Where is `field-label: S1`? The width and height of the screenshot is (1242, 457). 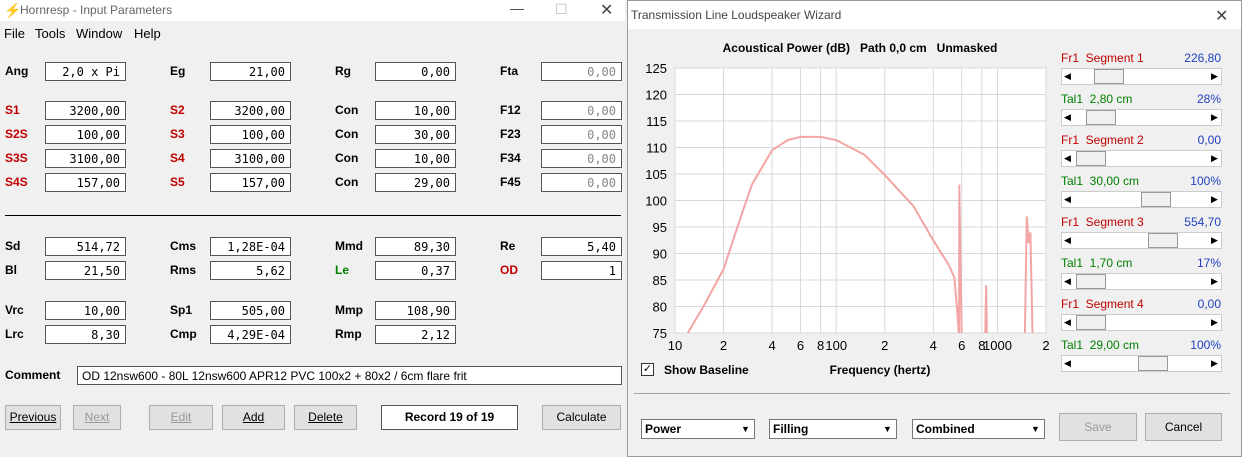
field-label: S1 is located at coordinates (12, 110).